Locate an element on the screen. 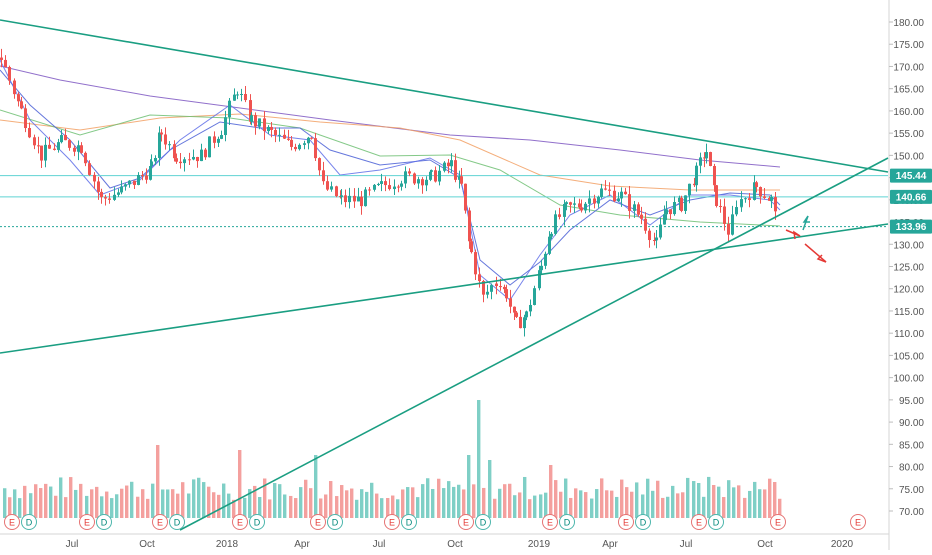  y-tick-label: 120.00 is located at coordinates (908, 290).